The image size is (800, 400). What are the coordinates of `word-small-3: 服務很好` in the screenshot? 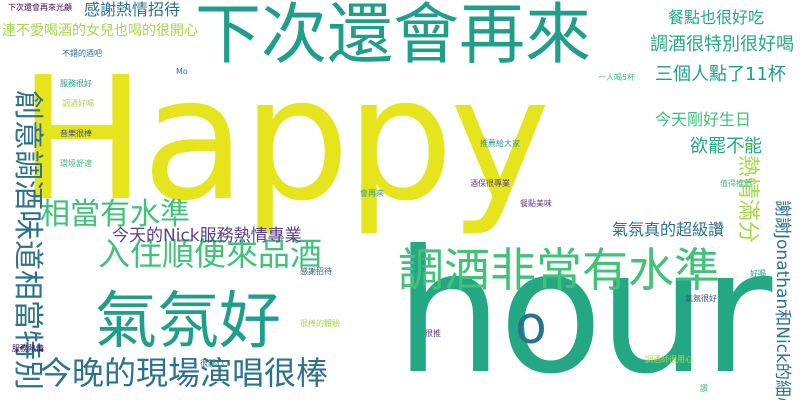 It's located at (76, 83).